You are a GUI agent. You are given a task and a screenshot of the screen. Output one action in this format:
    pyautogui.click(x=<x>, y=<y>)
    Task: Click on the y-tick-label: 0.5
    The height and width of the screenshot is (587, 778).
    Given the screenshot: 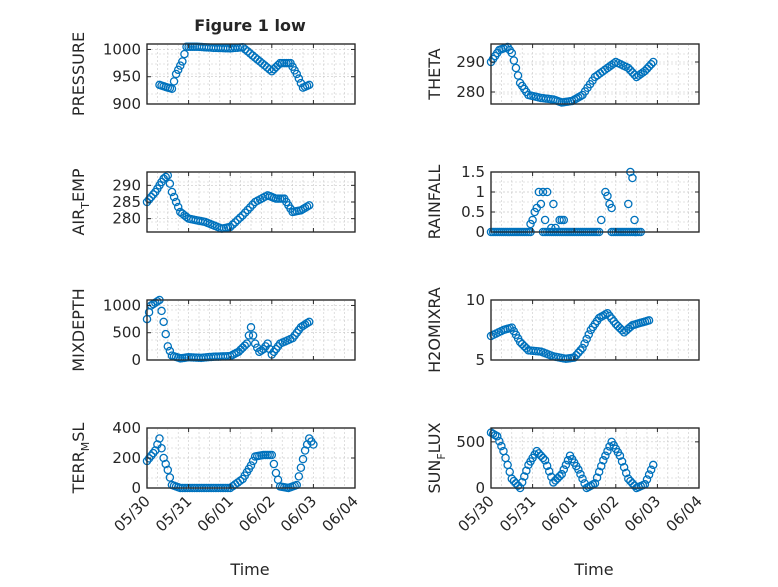 What is the action you would take?
    pyautogui.click(x=473, y=212)
    